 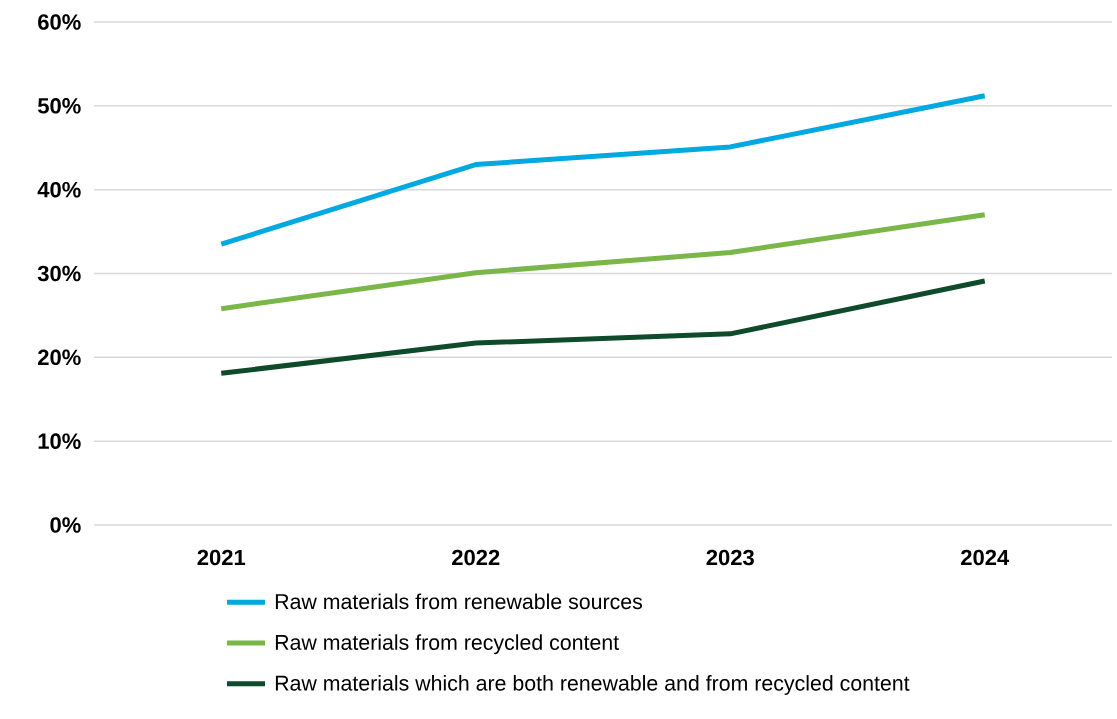 I want to click on x-tick-label: 2021, so click(x=221, y=557).